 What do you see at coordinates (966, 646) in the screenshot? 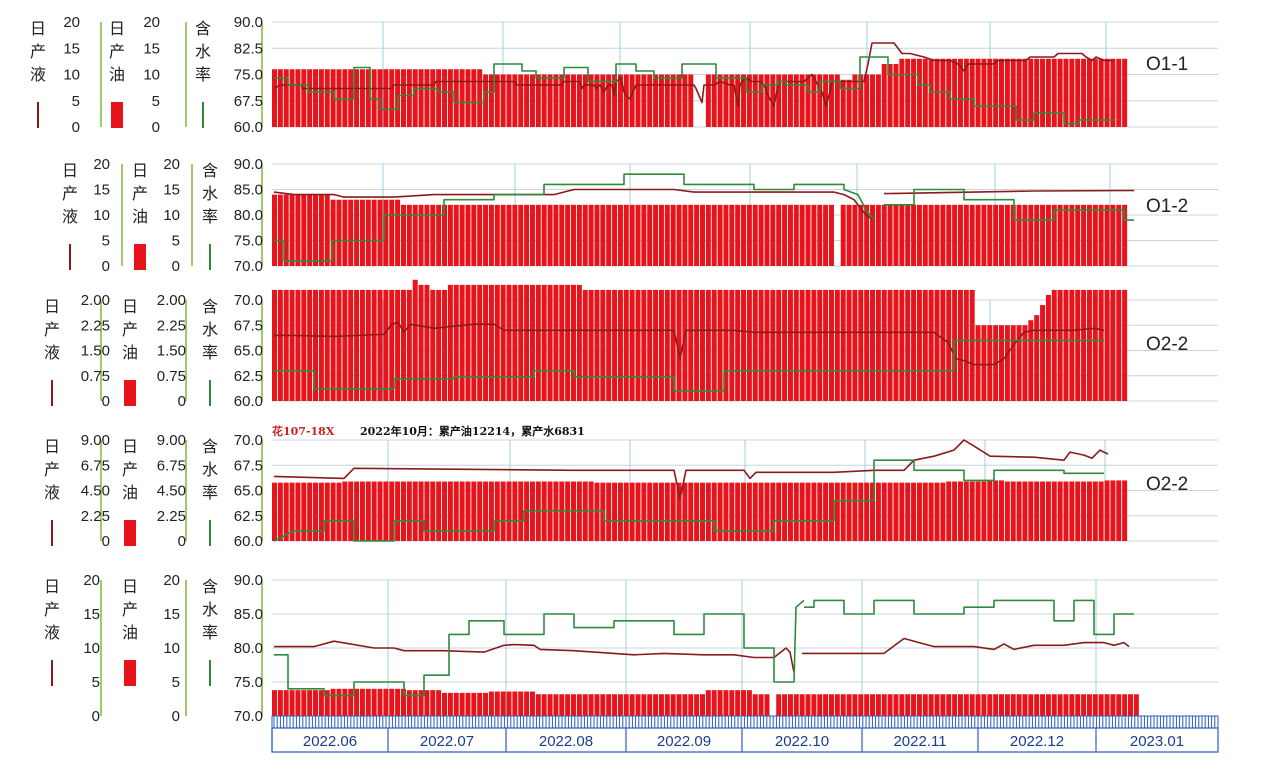
I see `liquid-series-line` at bounding box center [966, 646].